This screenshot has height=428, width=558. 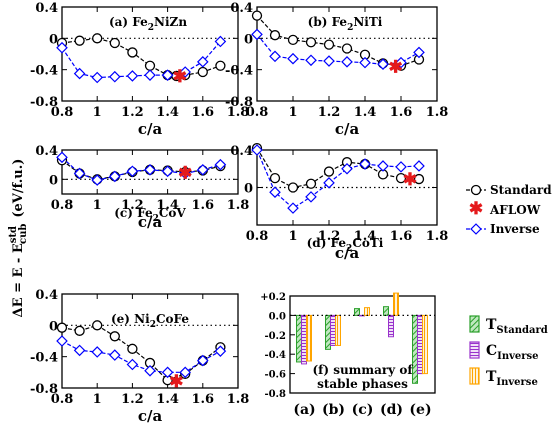 What do you see at coordinates (367, 22) in the screenshot?
I see `panel-label-suffix: NiTi` at bounding box center [367, 22].